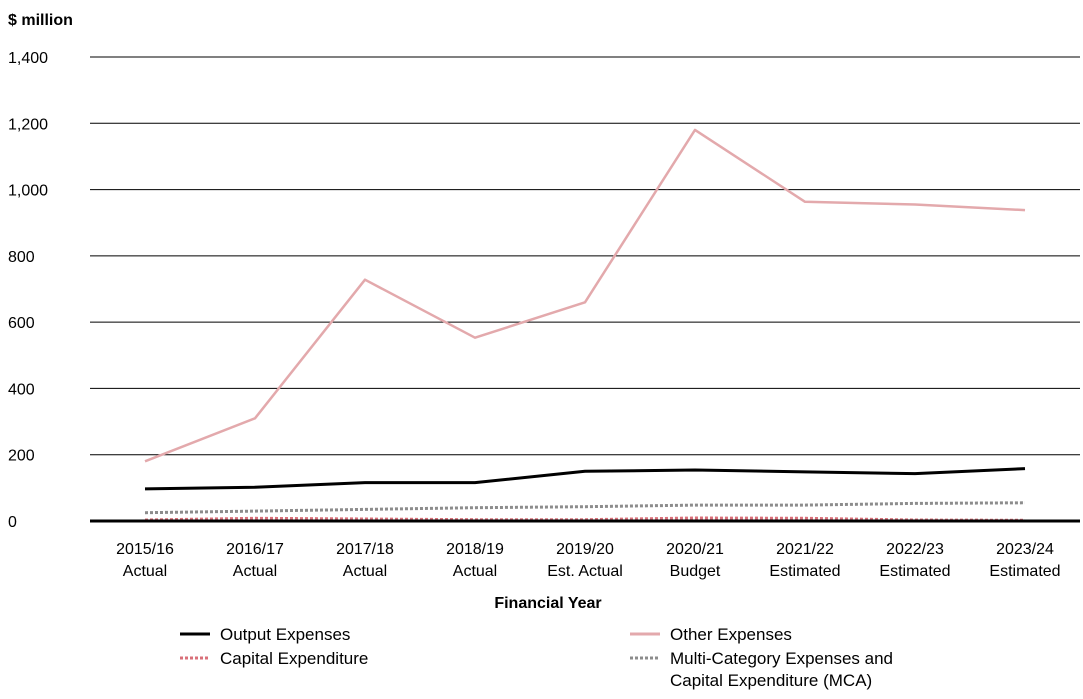 The height and width of the screenshot is (699, 1083). Describe the element at coordinates (255, 560) in the screenshot. I see `x-tick-label: 2016/17 Actual` at that location.